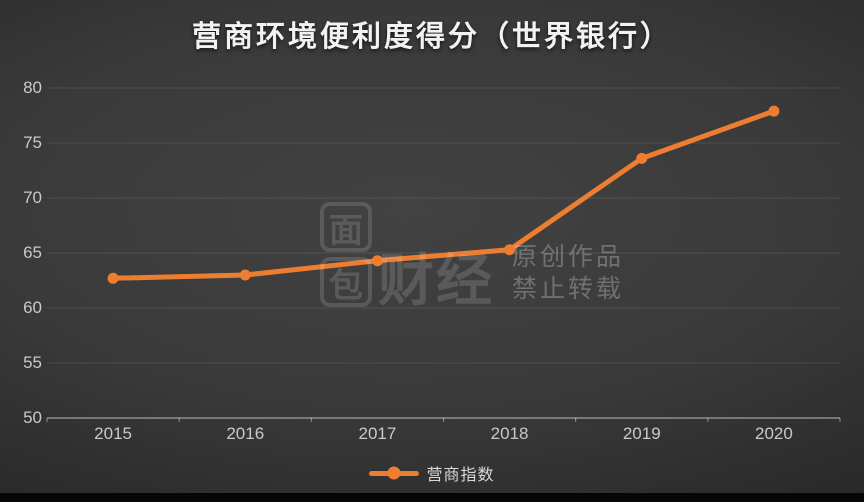 The width and height of the screenshot is (864, 502). I want to click on y-tick-label: 80, so click(32, 87).